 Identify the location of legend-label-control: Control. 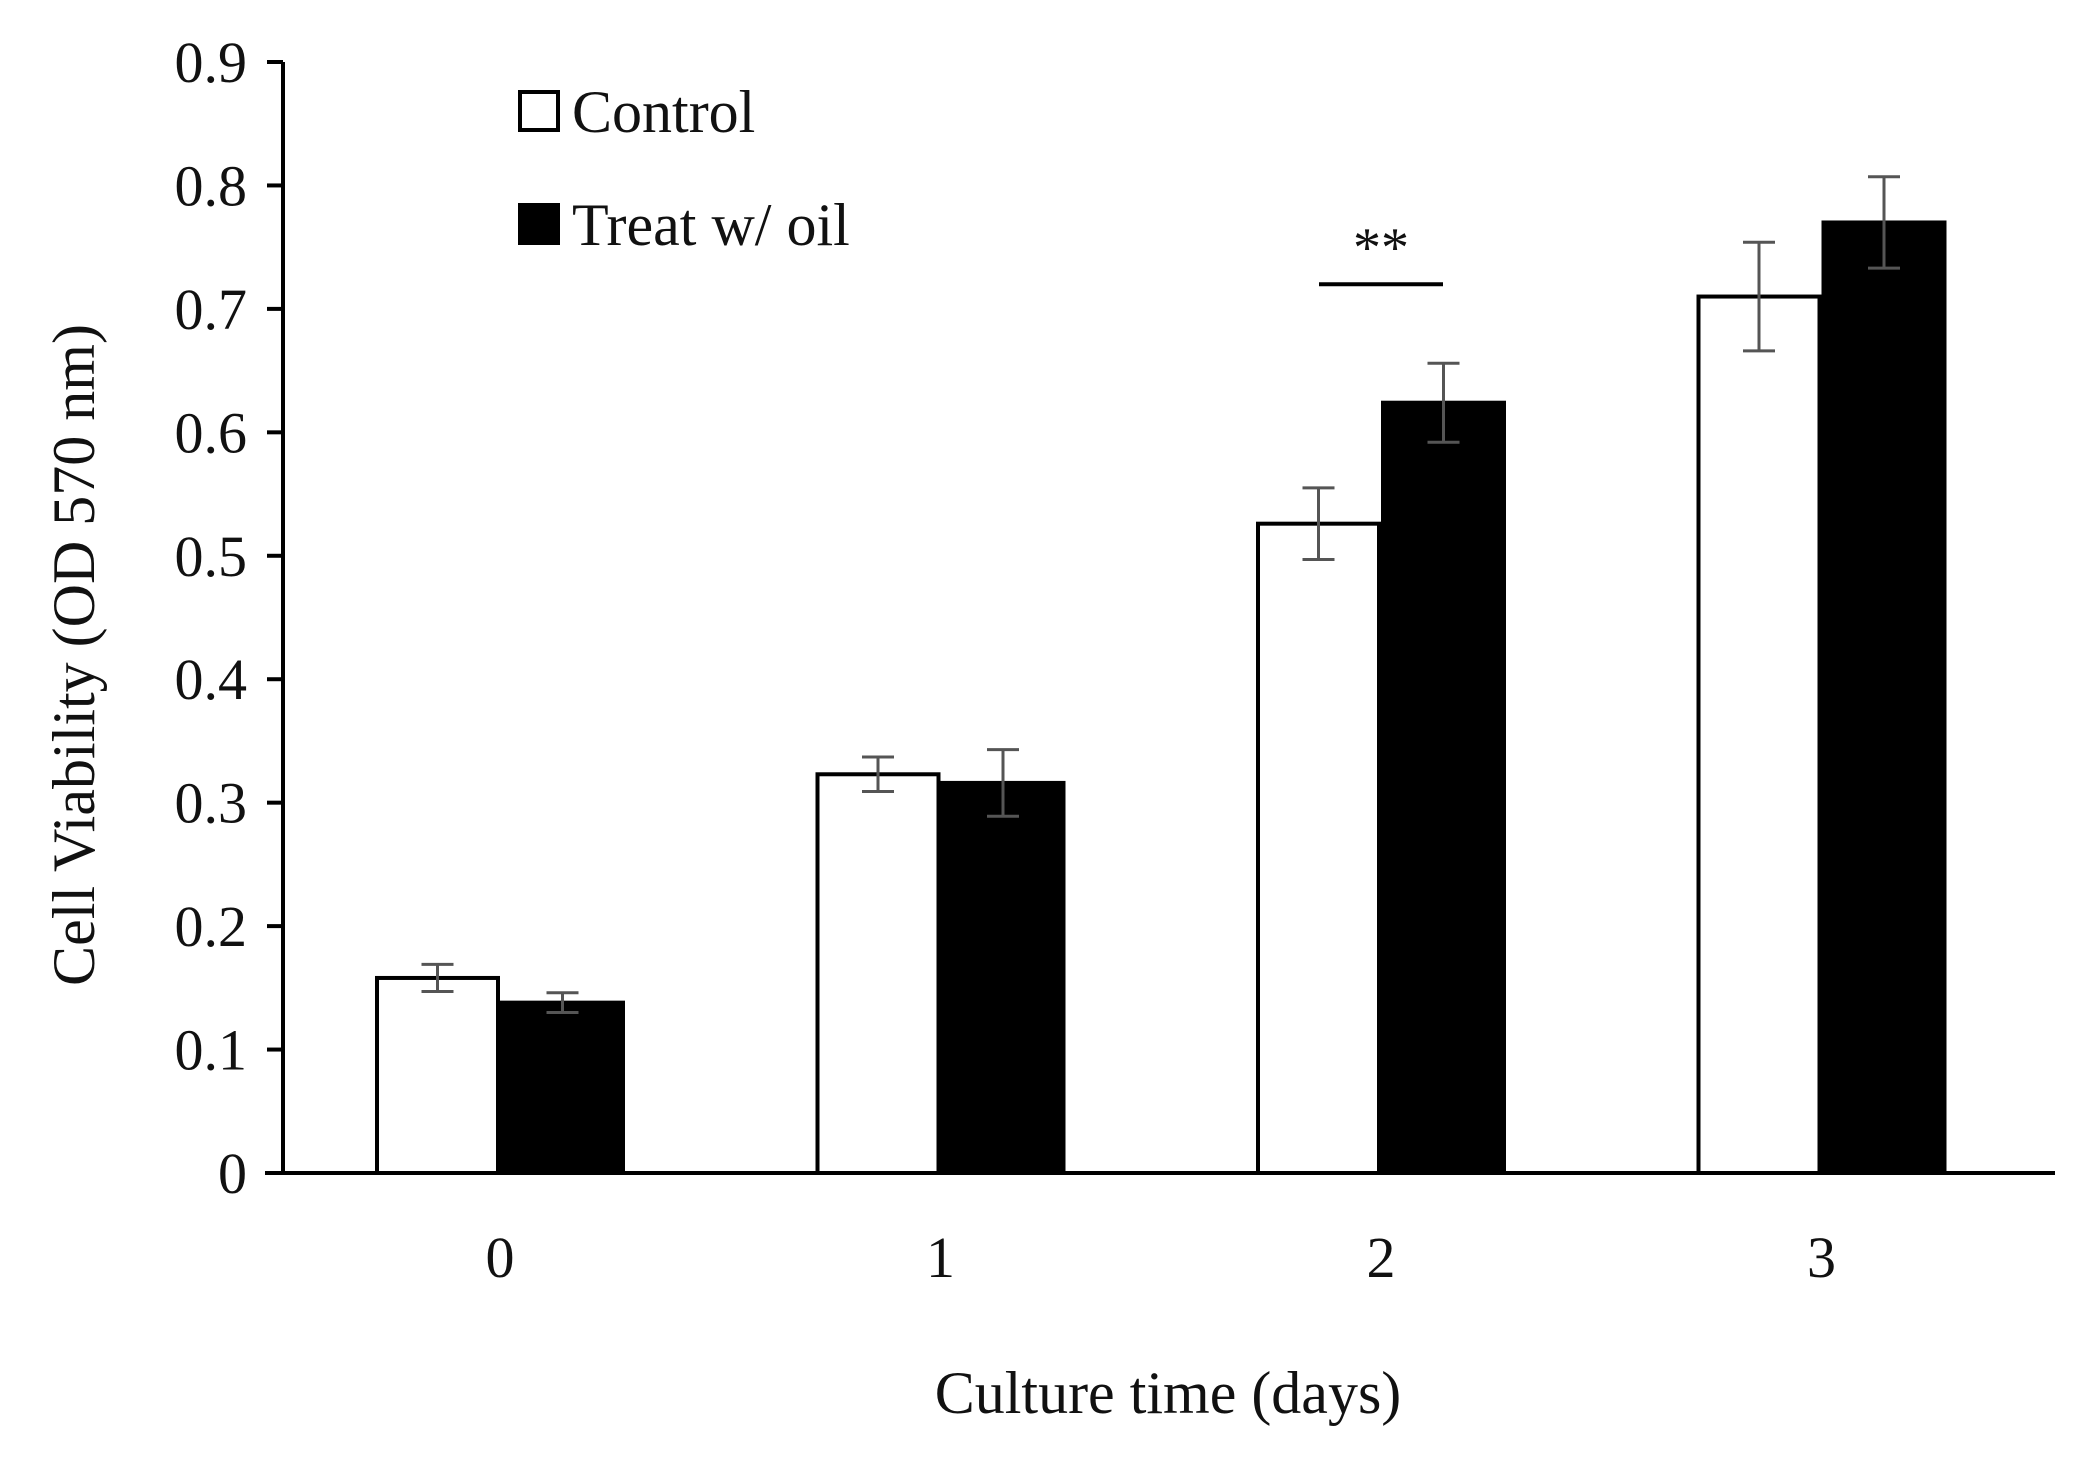
(663, 112).